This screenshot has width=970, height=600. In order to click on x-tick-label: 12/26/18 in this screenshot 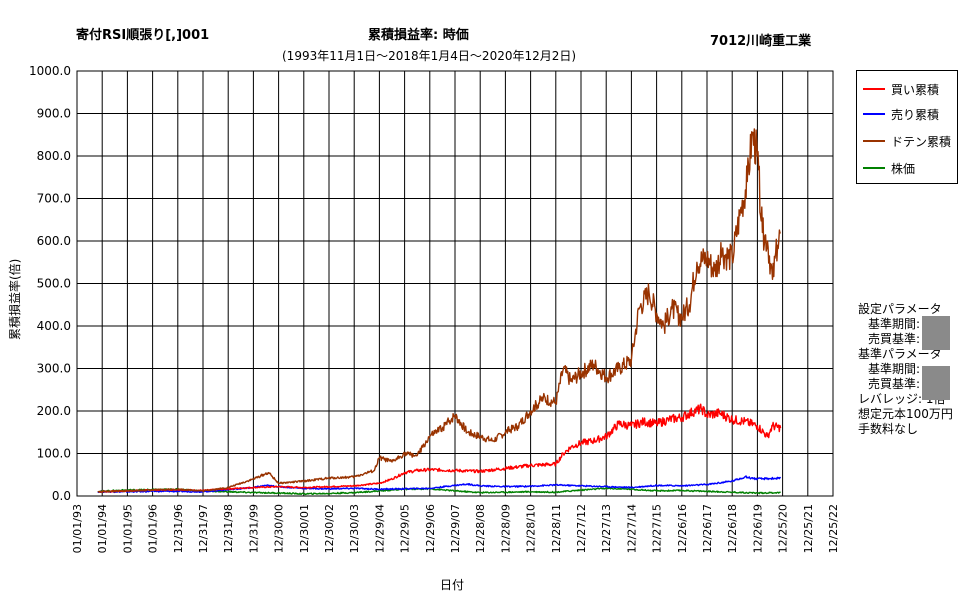, I will do `click(732, 528)`.